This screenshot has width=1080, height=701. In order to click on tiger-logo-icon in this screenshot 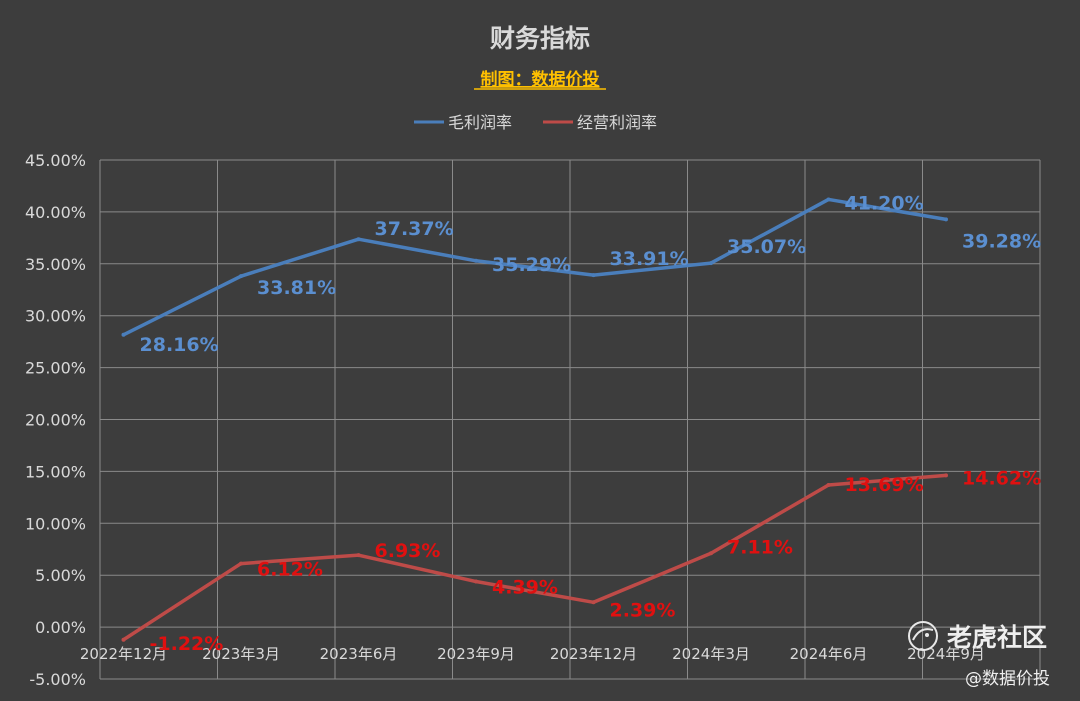, I will do `click(923, 636)`.